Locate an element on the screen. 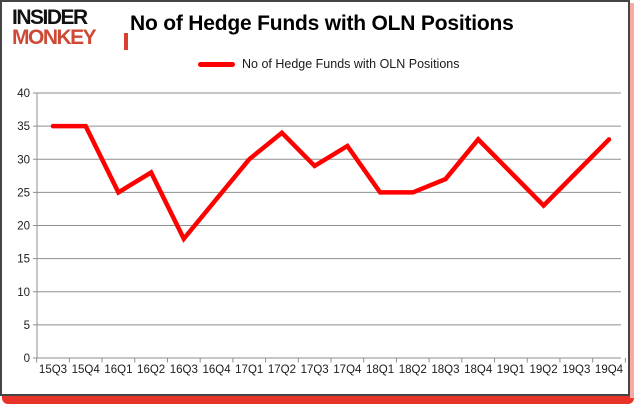 This screenshot has height=404, width=634. x-axis-label-19Q4: 19Q4 is located at coordinates (609, 370).